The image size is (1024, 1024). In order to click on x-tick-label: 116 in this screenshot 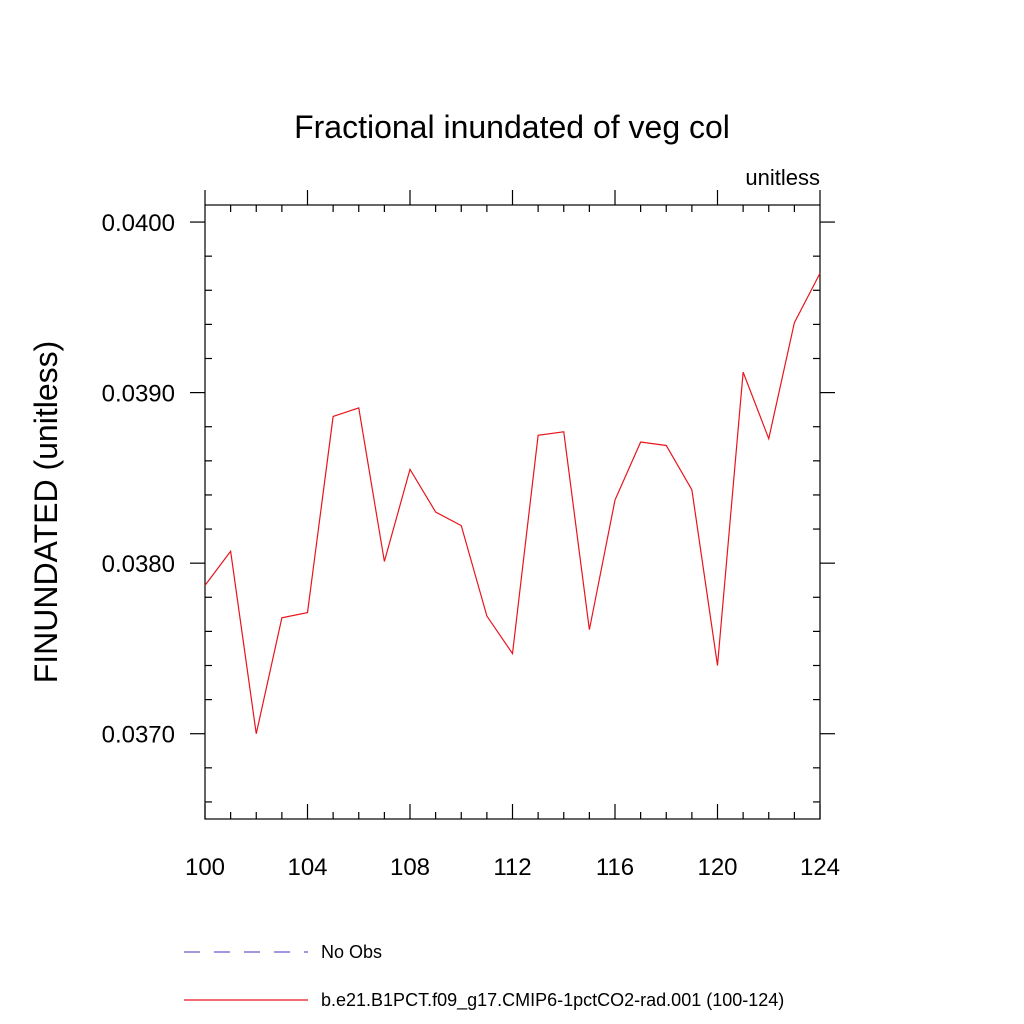, I will do `click(615, 867)`.